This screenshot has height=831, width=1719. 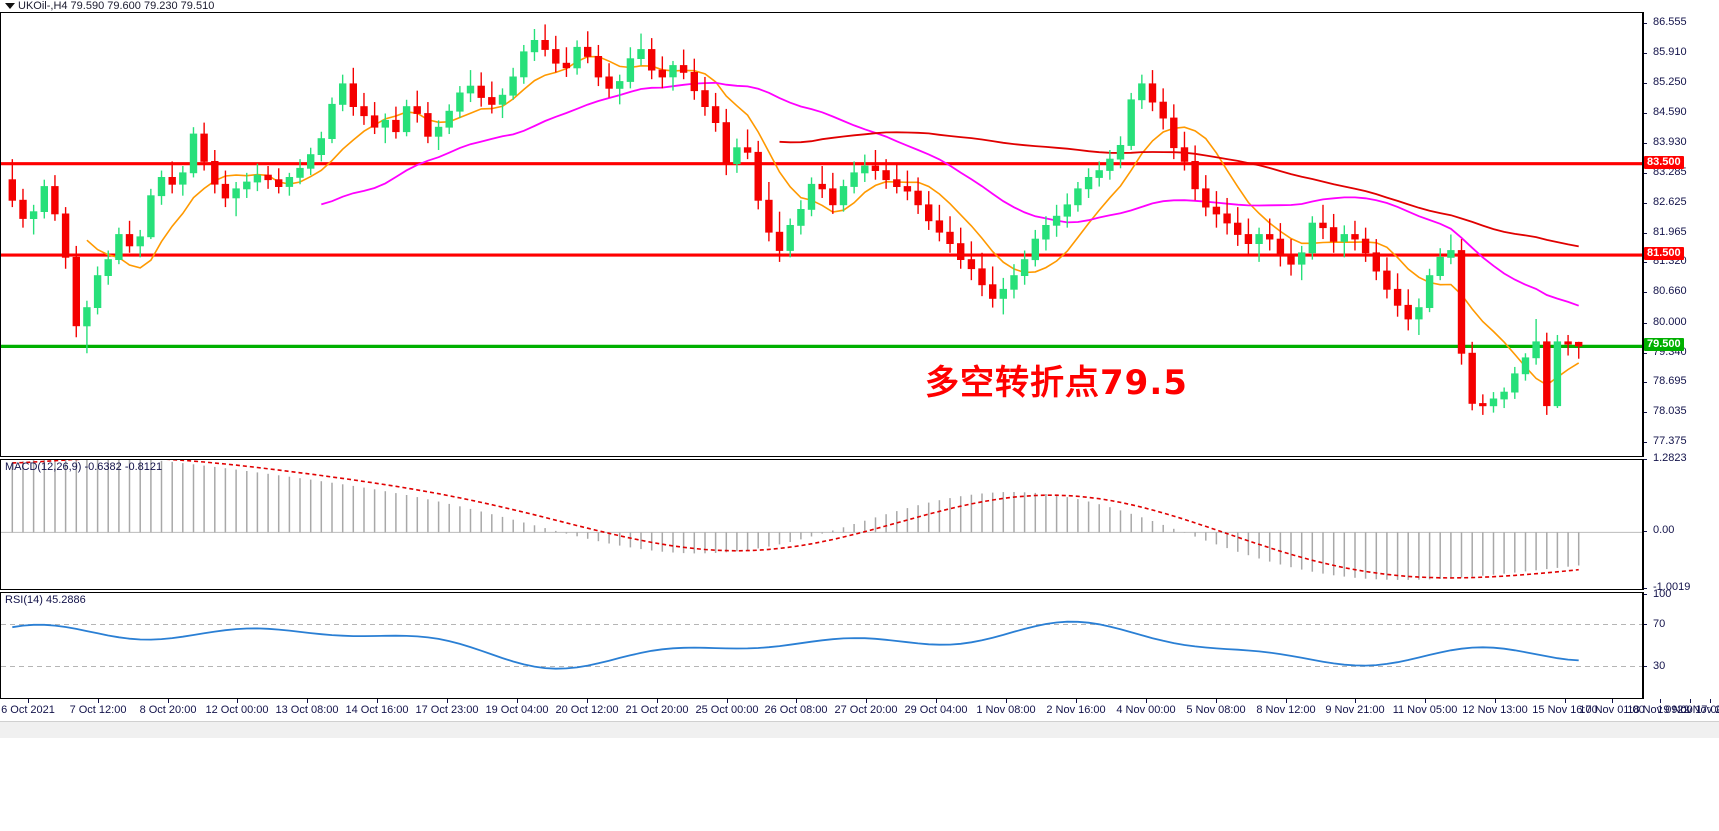 I want to click on time-axis-label: 18 Nov 09:00, so click(x=1660, y=710).